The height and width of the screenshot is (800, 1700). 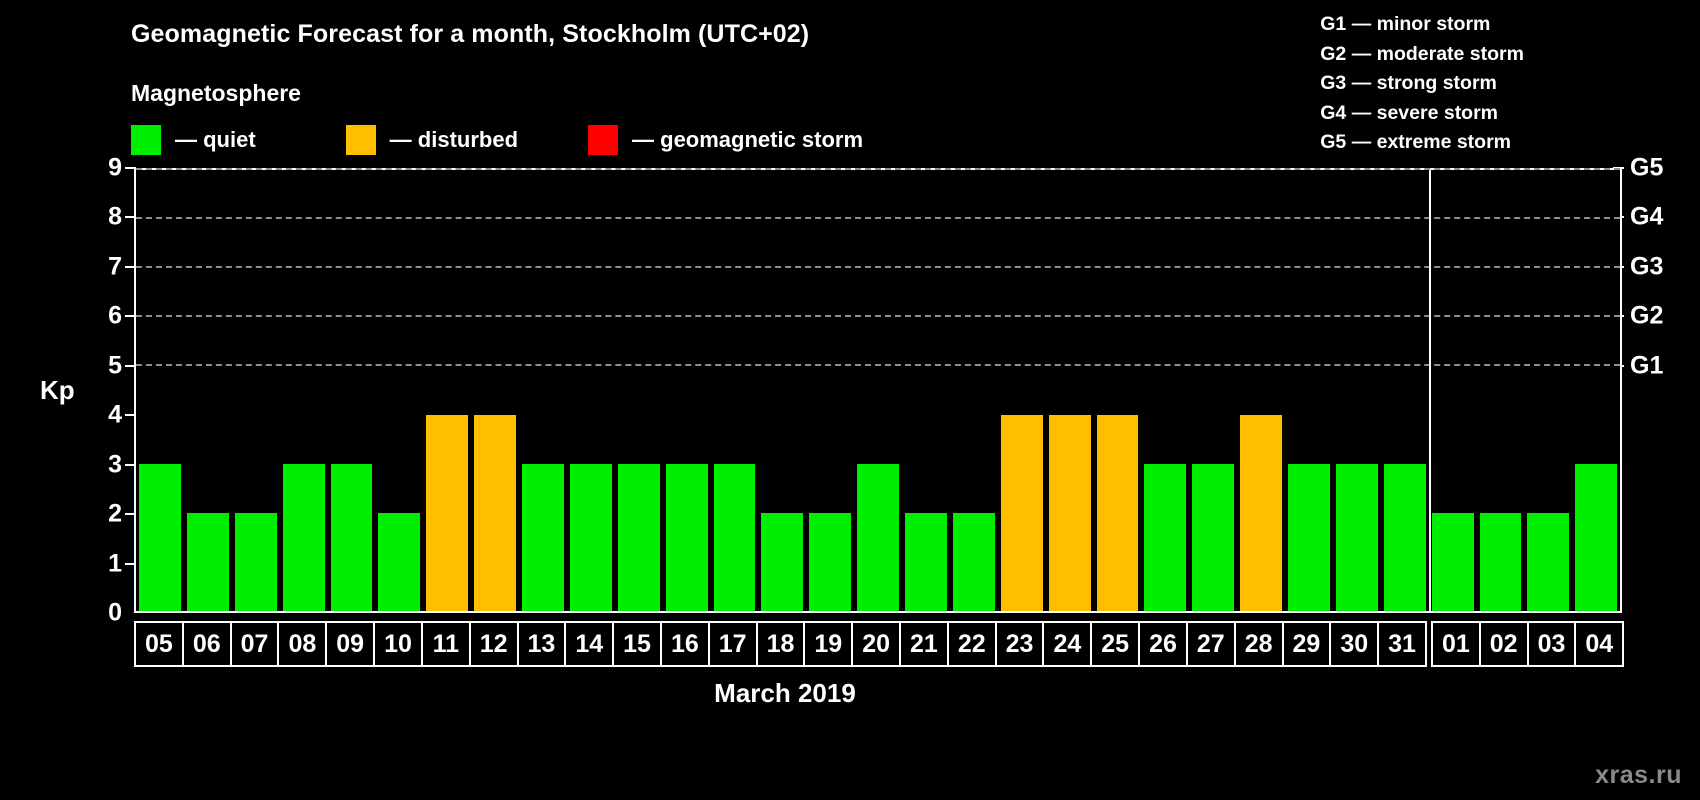 What do you see at coordinates (1163, 644) in the screenshot?
I see `day-label-26: 26` at bounding box center [1163, 644].